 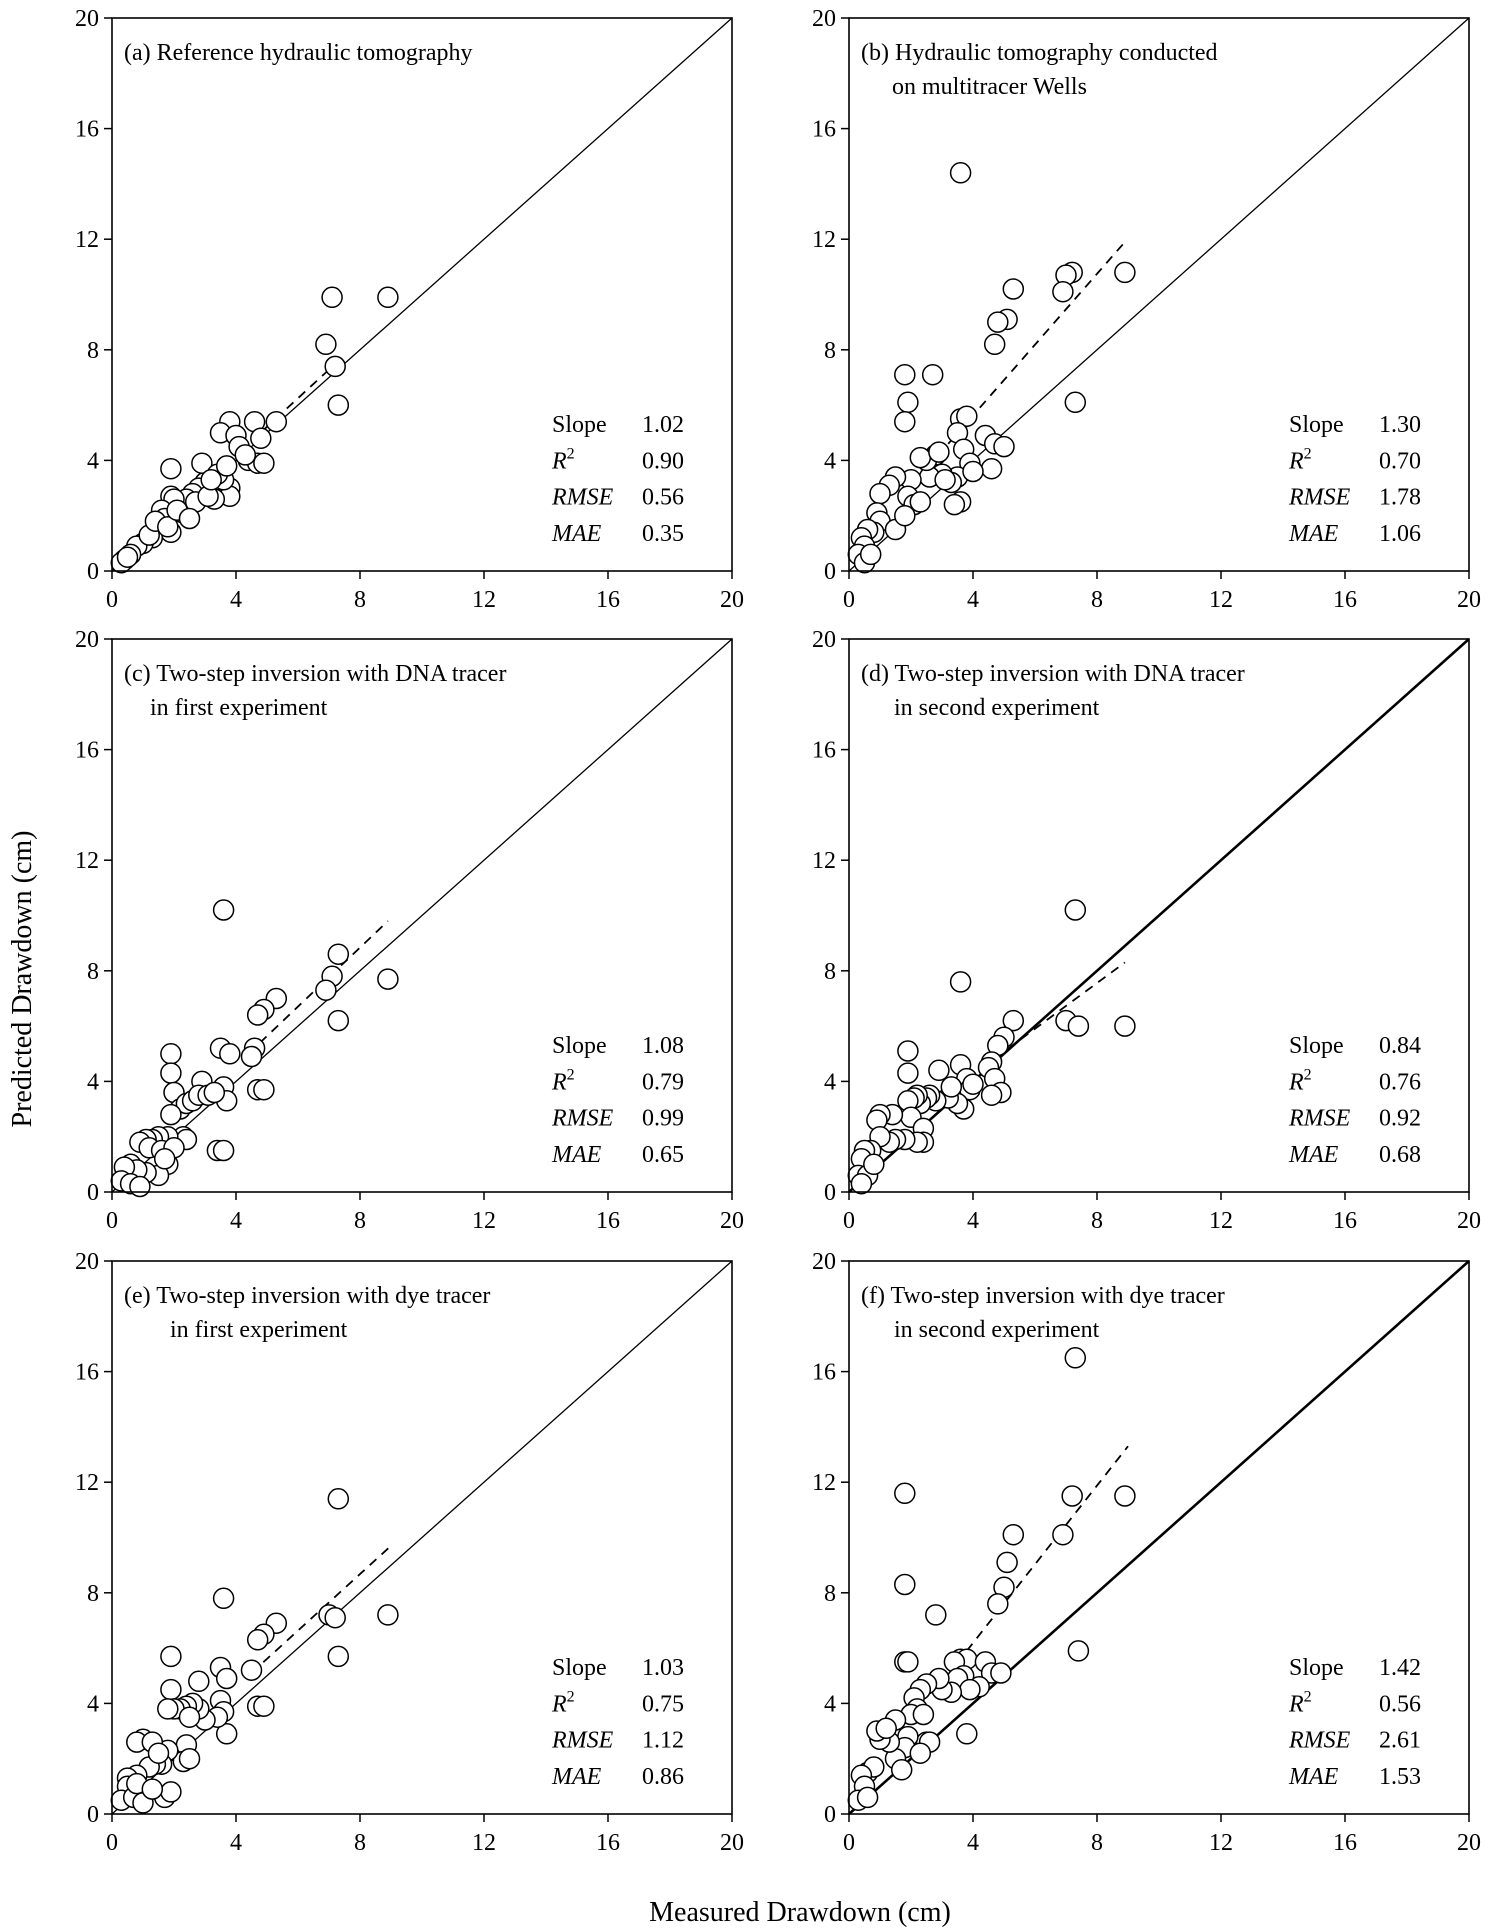 I want to click on panel-title: (b) Hydraulic tomography conducted, so click(x=1039, y=53).